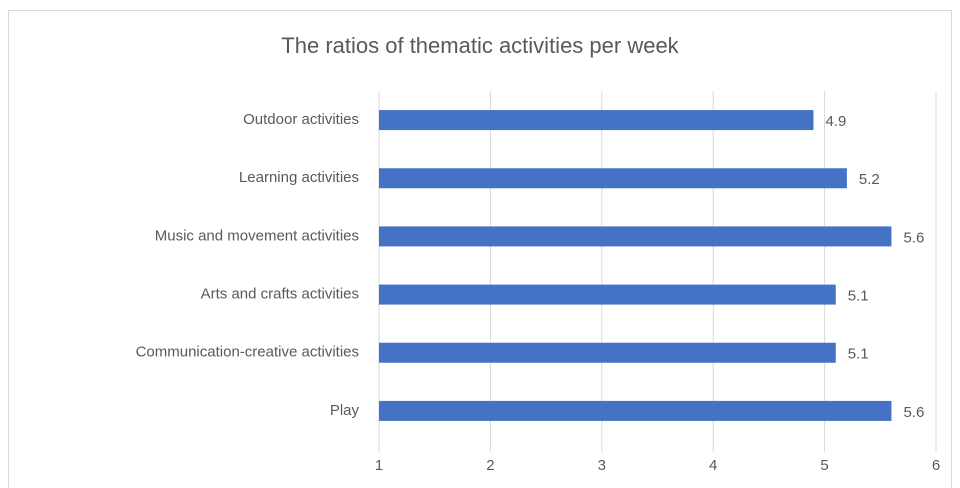 This screenshot has height=488, width=960. I want to click on y-tick-label: Communication-creative activities, so click(247, 352).